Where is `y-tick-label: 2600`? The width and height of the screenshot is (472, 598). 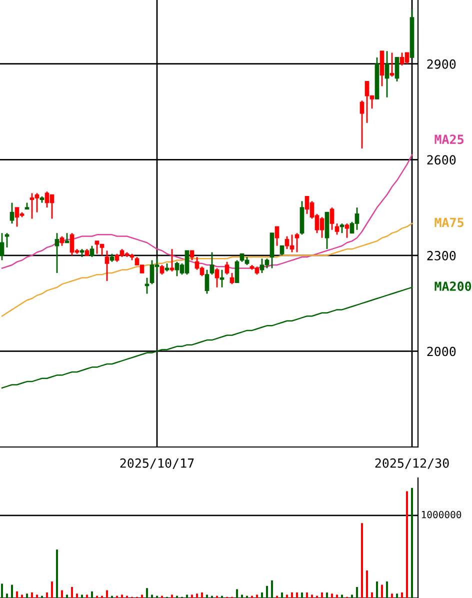 y-tick-label: 2600 is located at coordinates (441, 160).